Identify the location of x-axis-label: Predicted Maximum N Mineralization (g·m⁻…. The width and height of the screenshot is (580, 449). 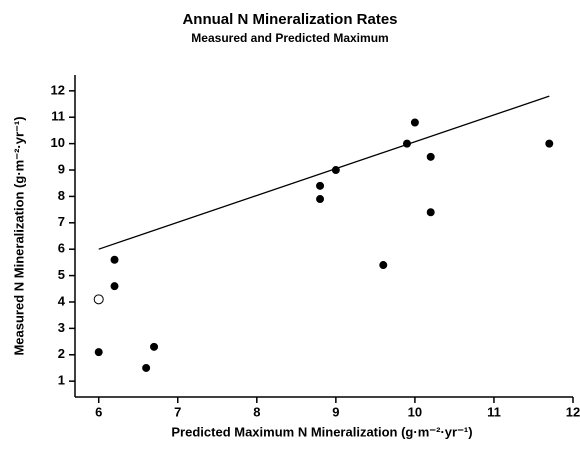
(321, 431).